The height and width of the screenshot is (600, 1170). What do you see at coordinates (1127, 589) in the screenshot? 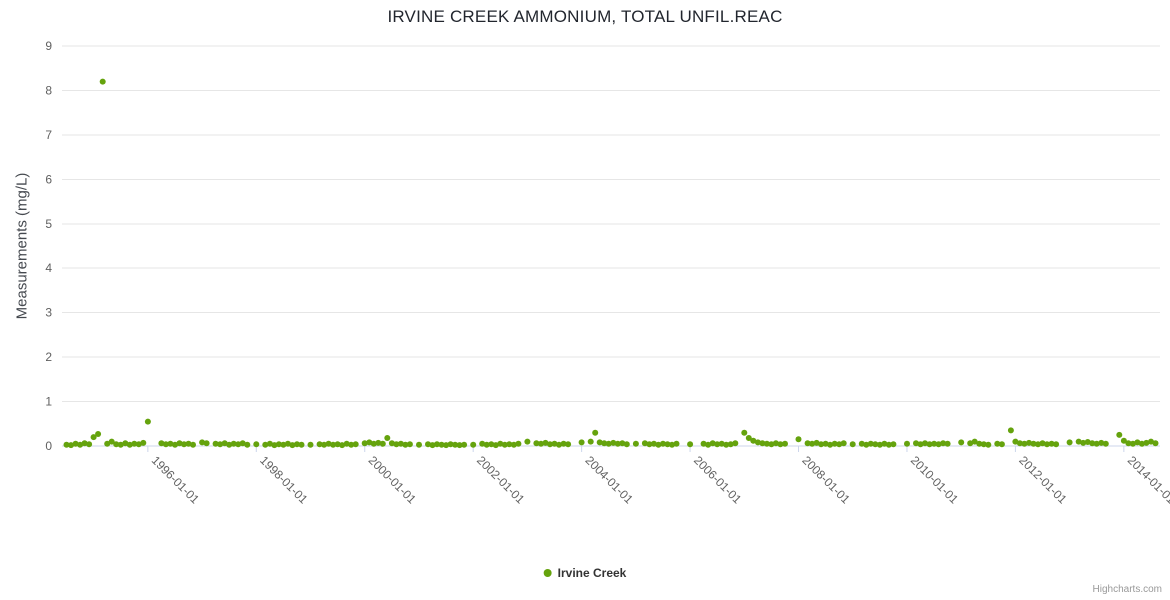
I see `highcharts-credits-link: Highcharts.com` at bounding box center [1127, 589].